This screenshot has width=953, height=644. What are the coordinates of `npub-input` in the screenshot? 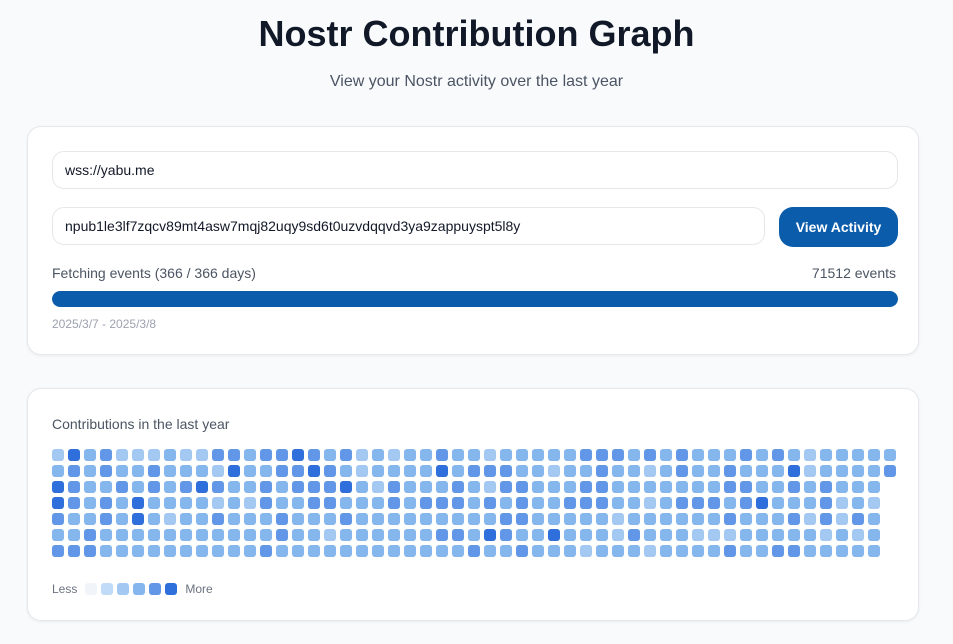 It's located at (408, 226).